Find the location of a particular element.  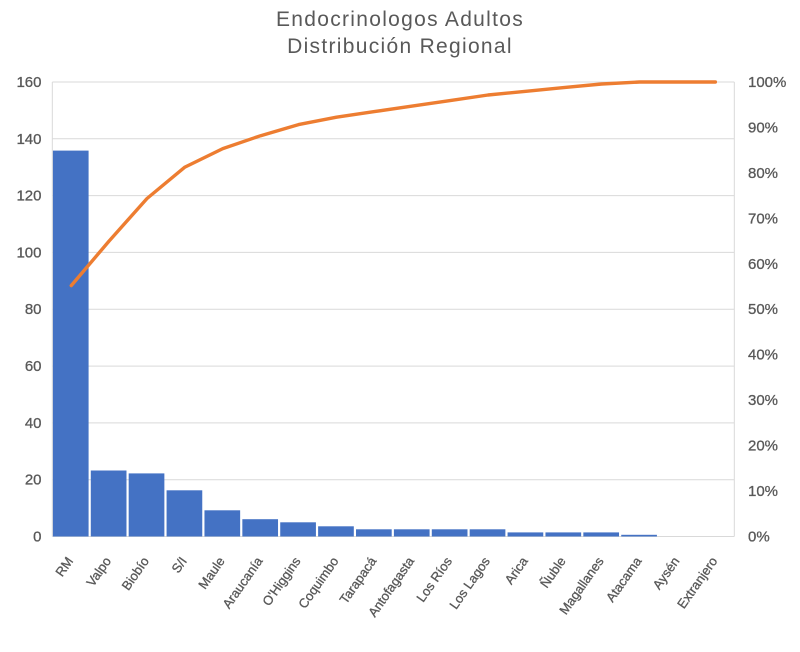

svg-text: 20 is located at coordinates (33, 480).